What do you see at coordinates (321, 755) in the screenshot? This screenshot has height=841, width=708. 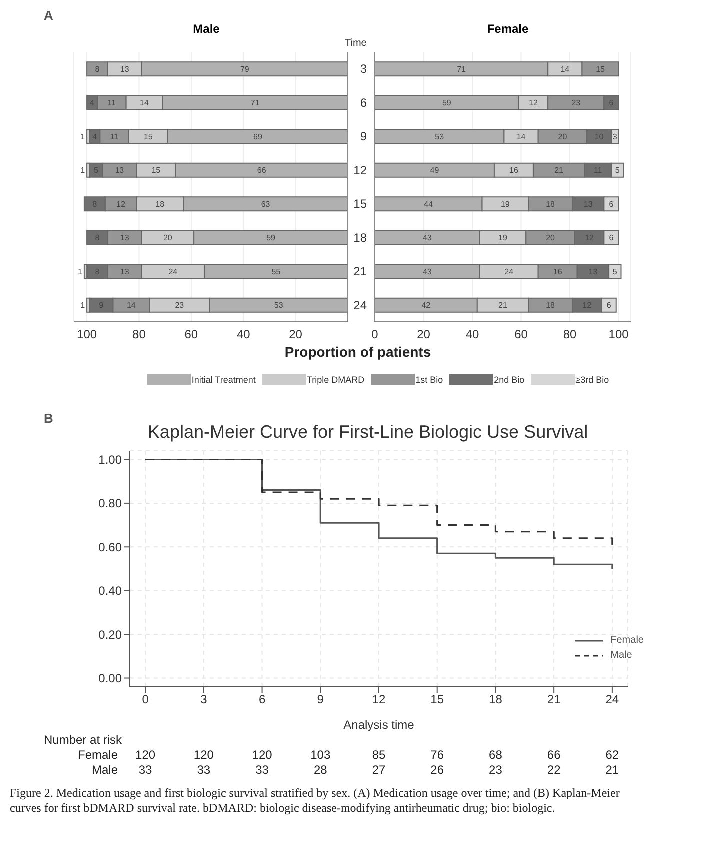 I see `text: 103` at bounding box center [321, 755].